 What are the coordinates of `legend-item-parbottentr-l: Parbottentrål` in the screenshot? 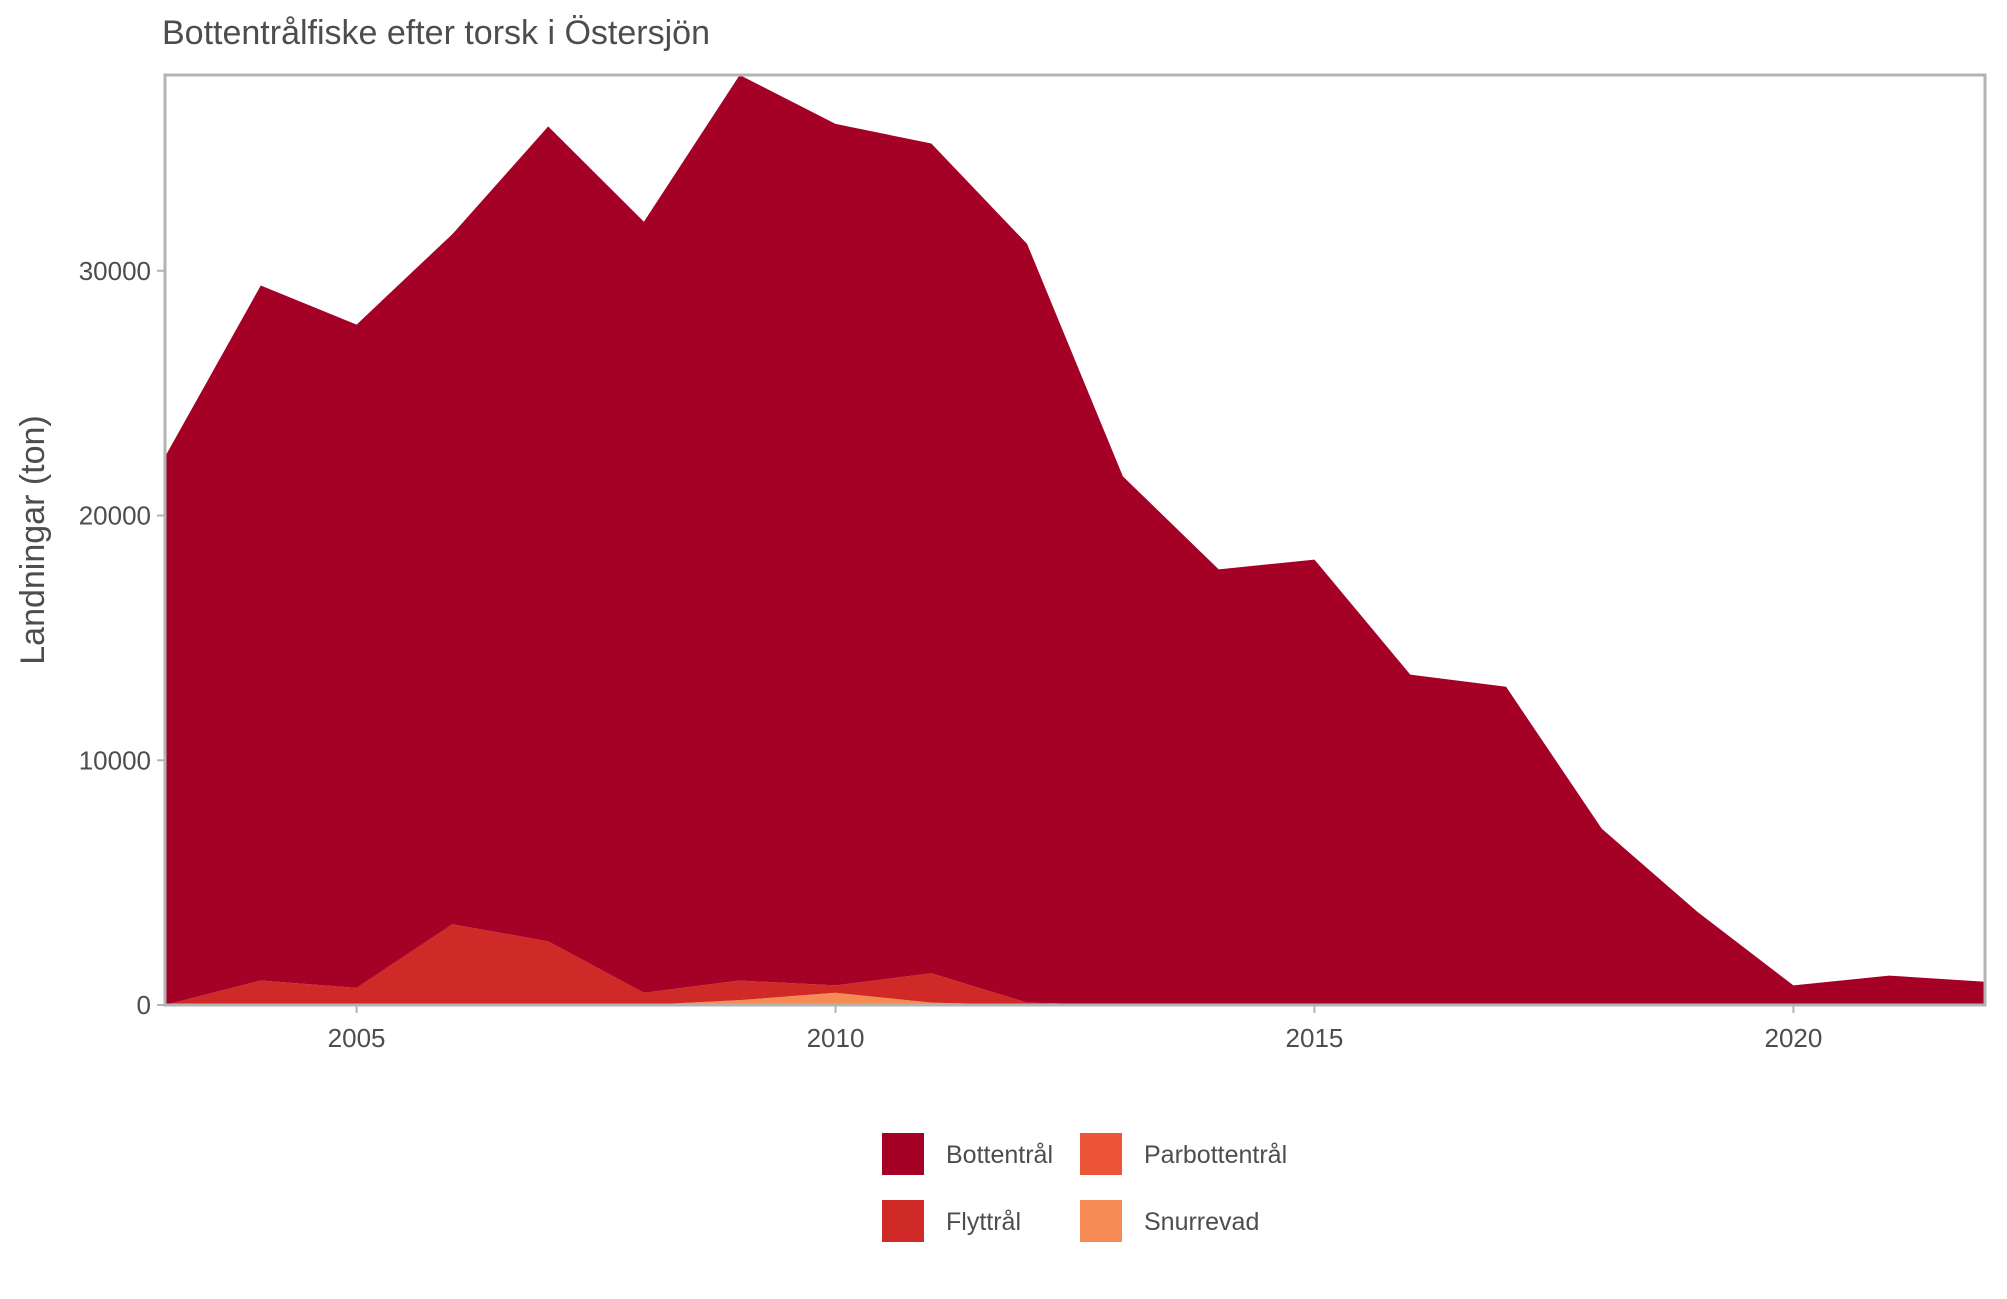 It's located at (1183, 1154).